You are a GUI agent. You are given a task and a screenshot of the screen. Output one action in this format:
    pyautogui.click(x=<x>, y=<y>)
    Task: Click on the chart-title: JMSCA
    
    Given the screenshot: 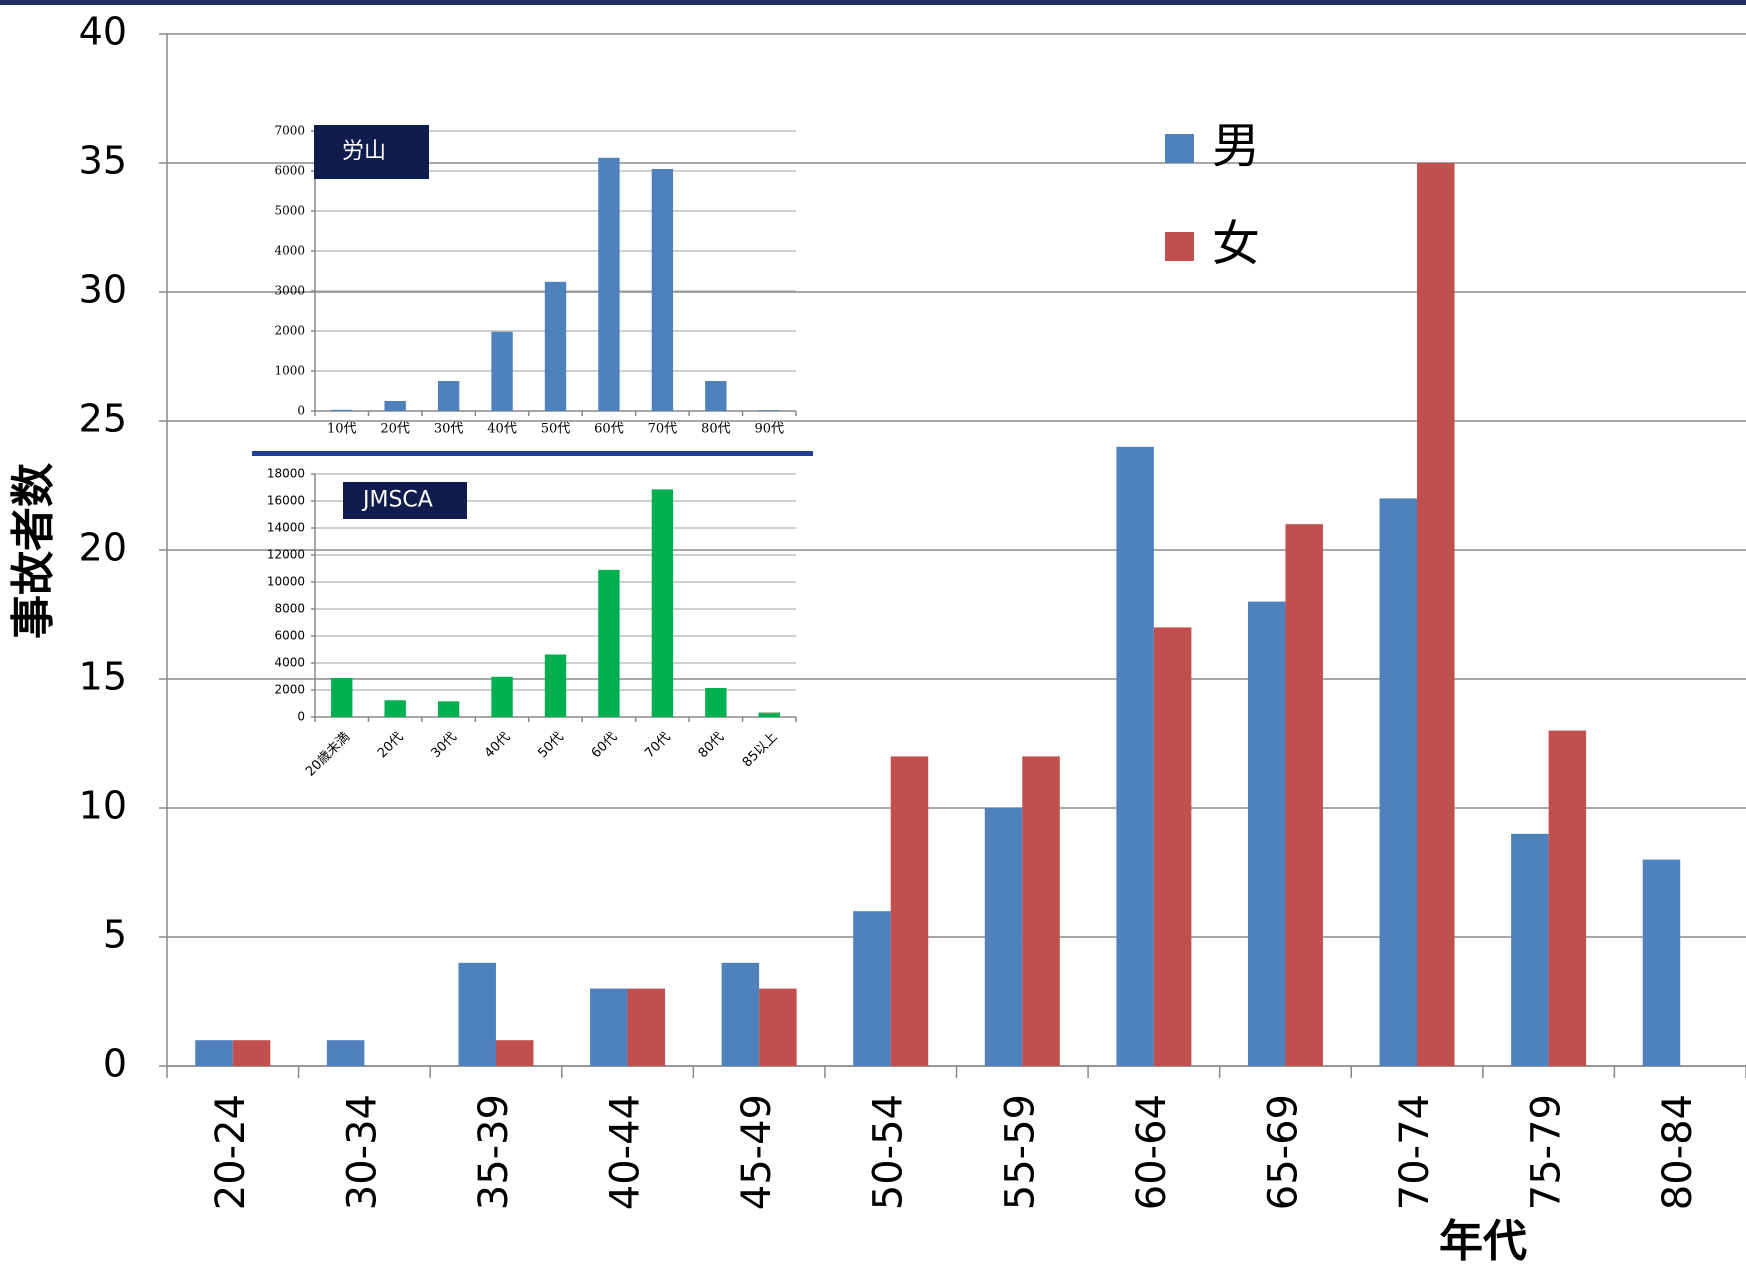 What is the action you would take?
    pyautogui.click(x=397, y=500)
    